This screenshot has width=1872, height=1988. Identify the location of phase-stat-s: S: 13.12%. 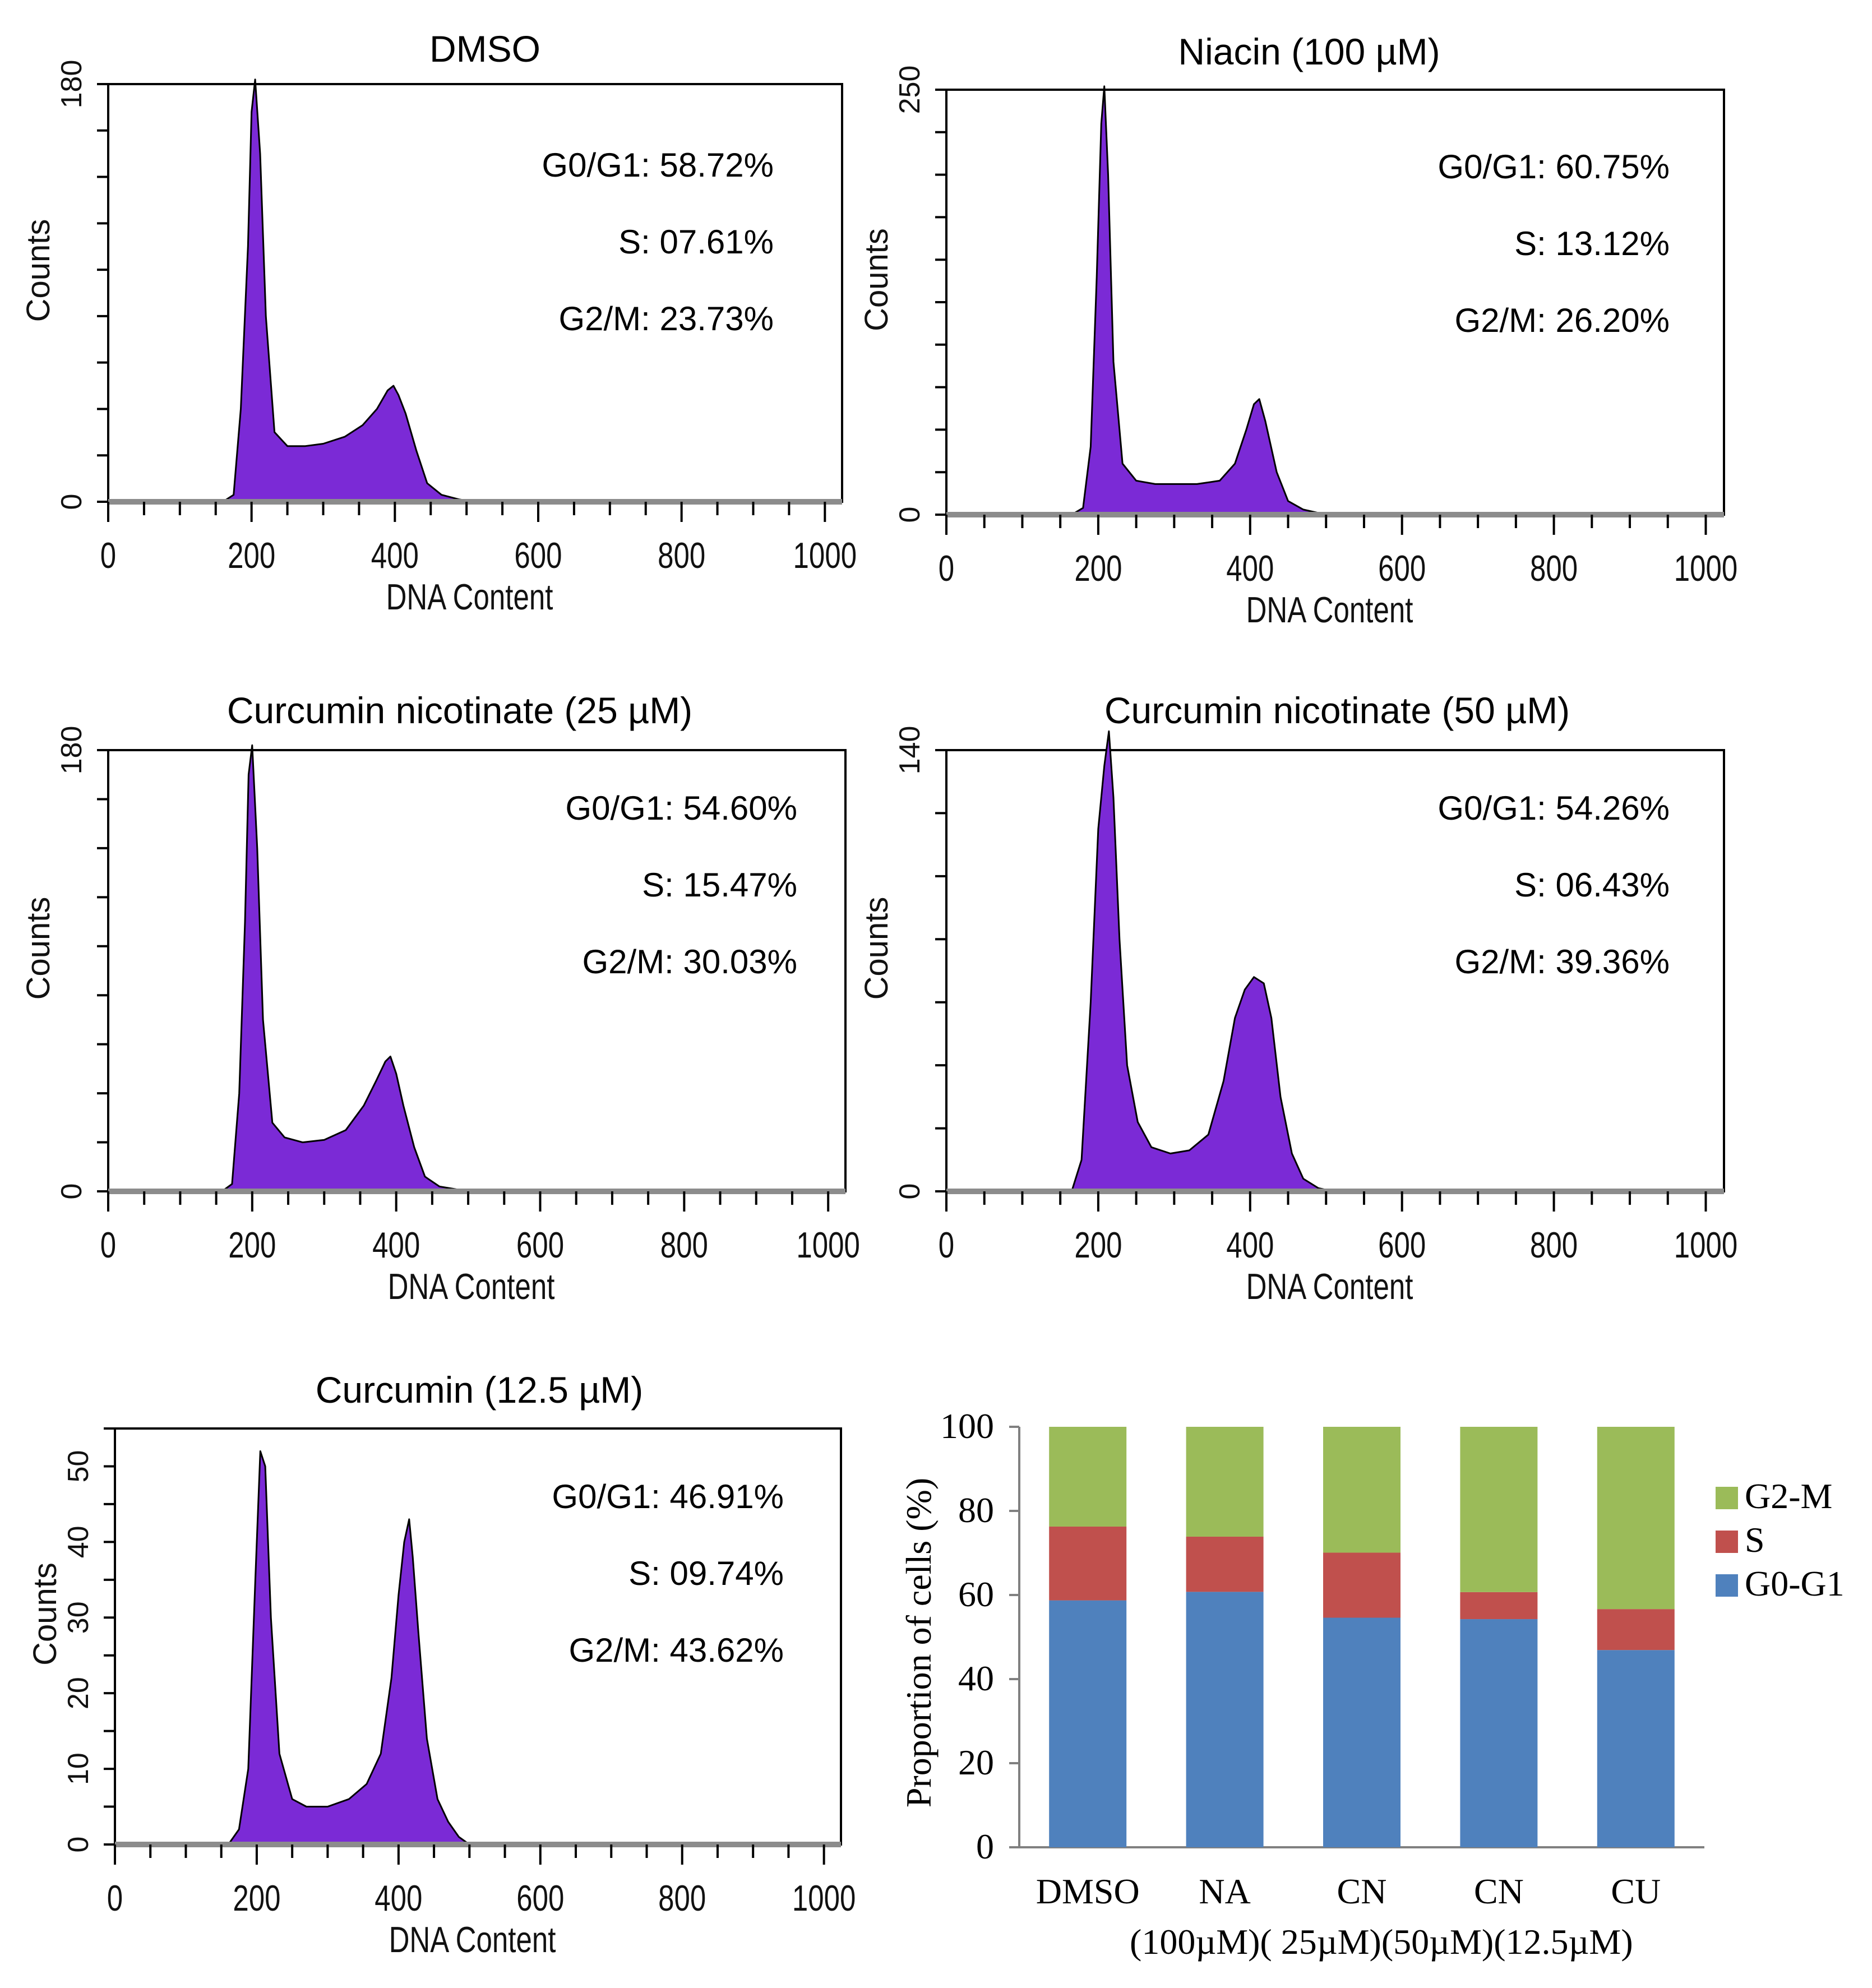
(1592, 243).